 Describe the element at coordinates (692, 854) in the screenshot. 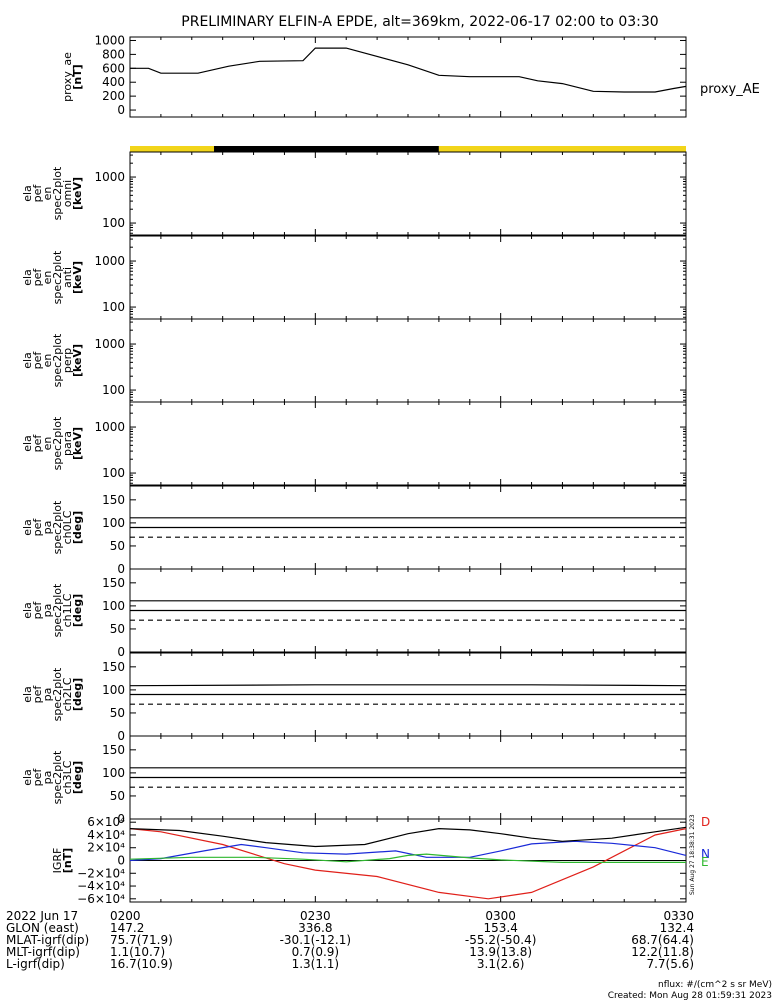

I see `side-timestamp: Sun Aug 27 18:38:31 2023` at that location.